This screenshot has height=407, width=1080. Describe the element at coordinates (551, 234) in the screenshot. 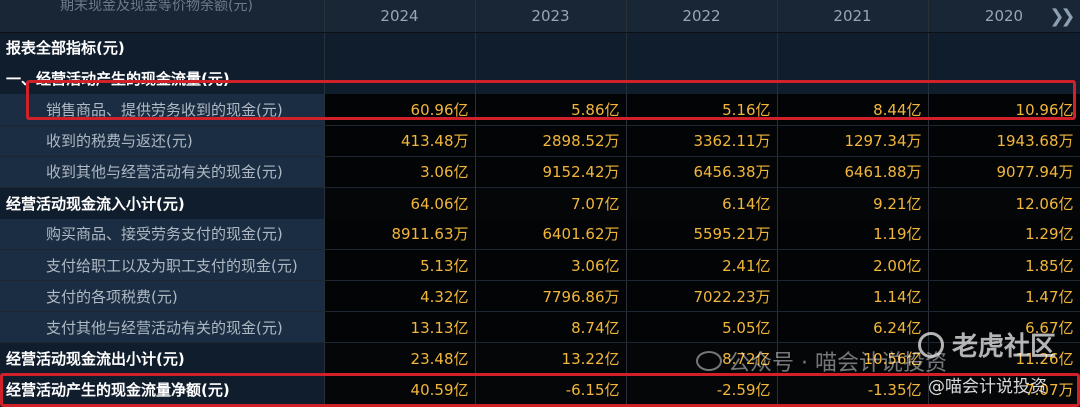

I see `cell-value: 6401.62万` at that location.